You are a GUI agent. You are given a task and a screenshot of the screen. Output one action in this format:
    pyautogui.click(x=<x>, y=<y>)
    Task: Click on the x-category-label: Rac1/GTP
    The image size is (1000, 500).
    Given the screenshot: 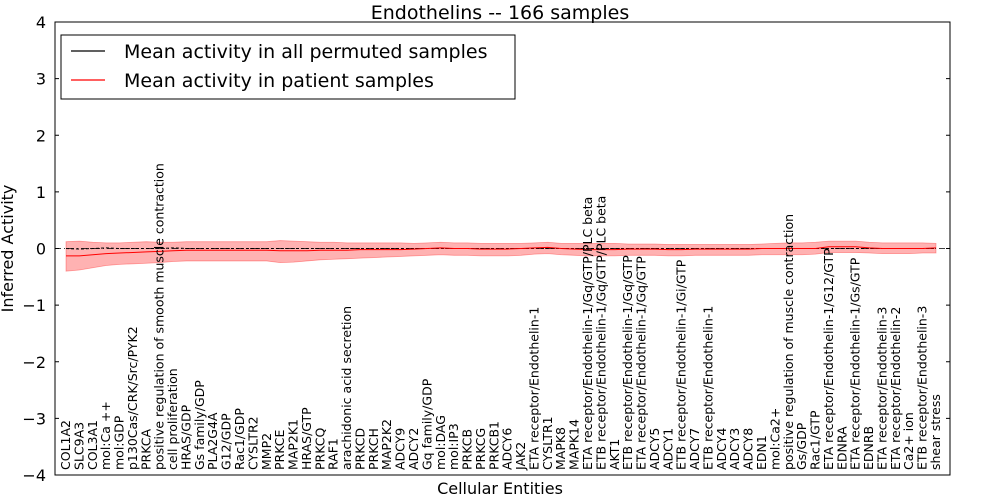 What is the action you would take?
    pyautogui.click(x=815, y=440)
    